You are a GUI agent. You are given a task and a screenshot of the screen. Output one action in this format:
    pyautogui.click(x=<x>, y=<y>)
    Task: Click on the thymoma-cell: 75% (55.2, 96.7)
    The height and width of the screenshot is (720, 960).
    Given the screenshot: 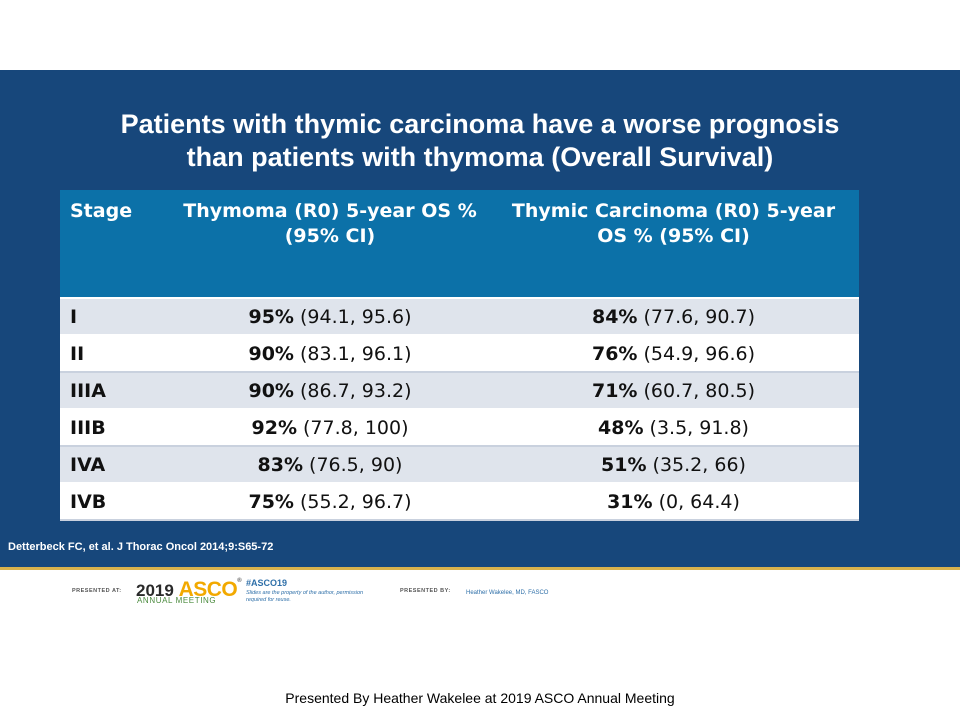 What is the action you would take?
    pyautogui.click(x=330, y=502)
    